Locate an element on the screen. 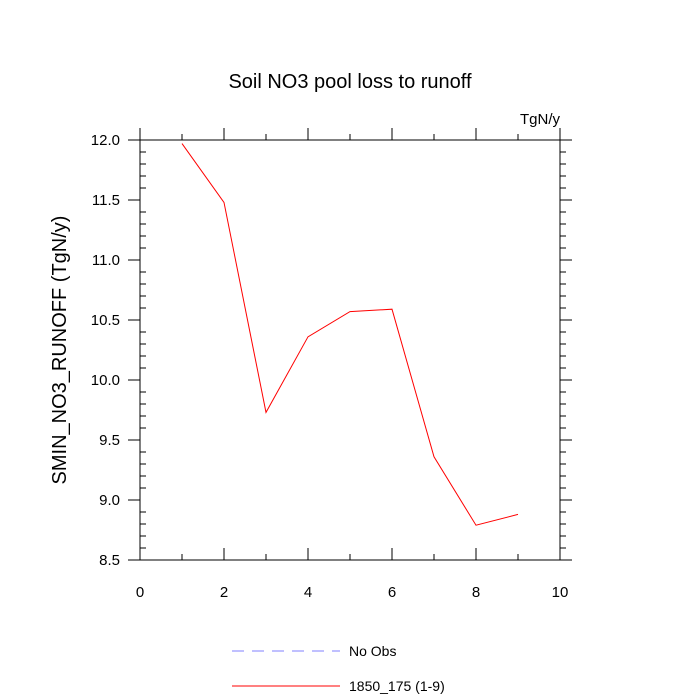 The height and width of the screenshot is (700, 700). y-tick-label: 8.5 is located at coordinates (109, 560).